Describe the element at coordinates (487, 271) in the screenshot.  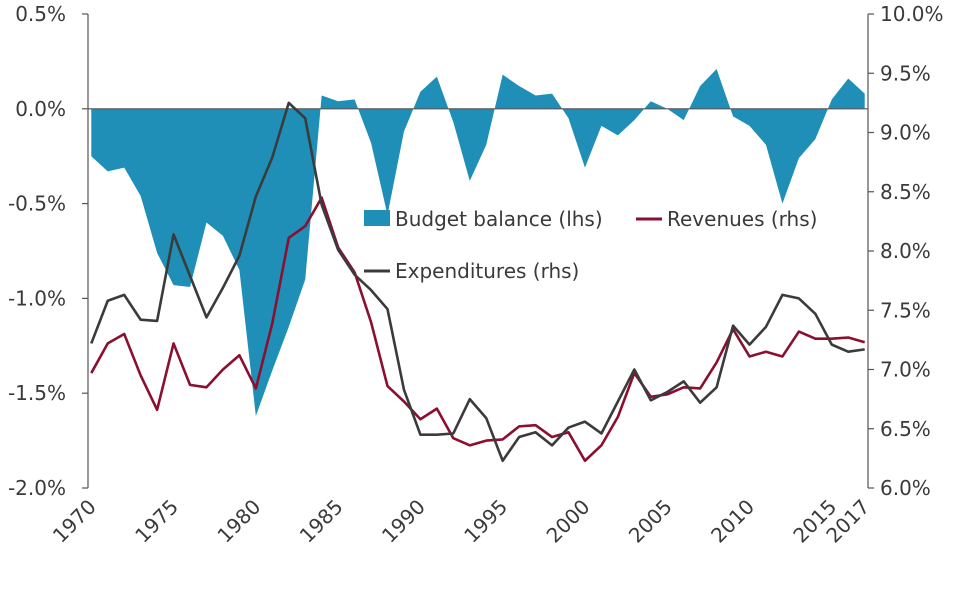
I see `legend-label-expenditures: Expenditures (rhs)` at that location.